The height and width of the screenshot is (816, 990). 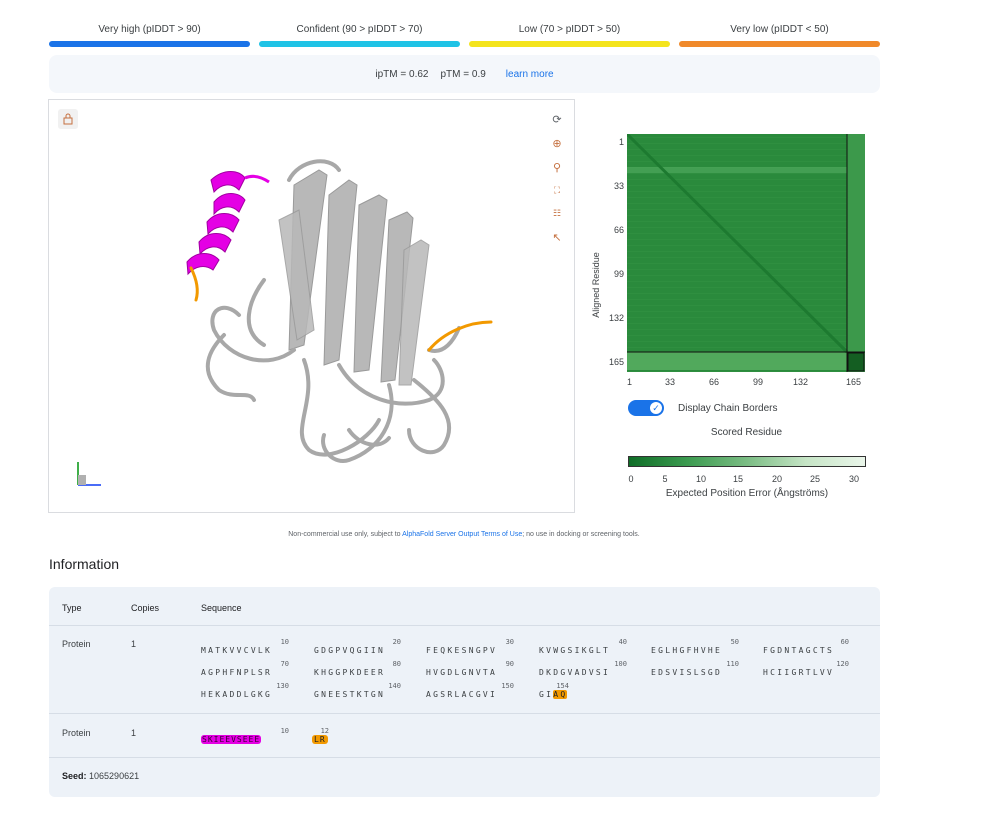 What do you see at coordinates (854, 382) in the screenshot?
I see `x-tick: 165` at bounding box center [854, 382].